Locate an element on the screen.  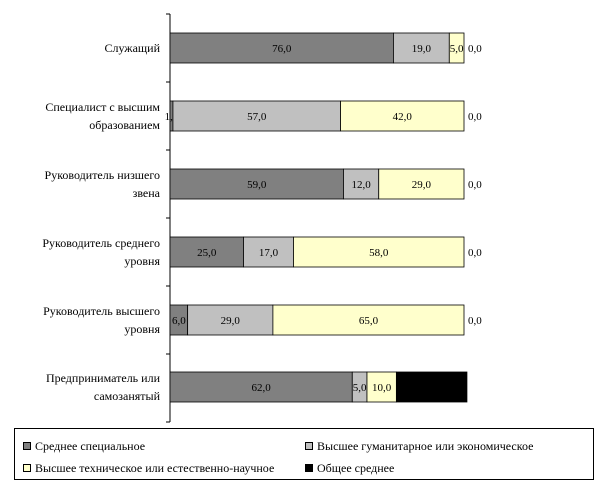
category-label: Предприниматель или is located at coordinates (103, 378).